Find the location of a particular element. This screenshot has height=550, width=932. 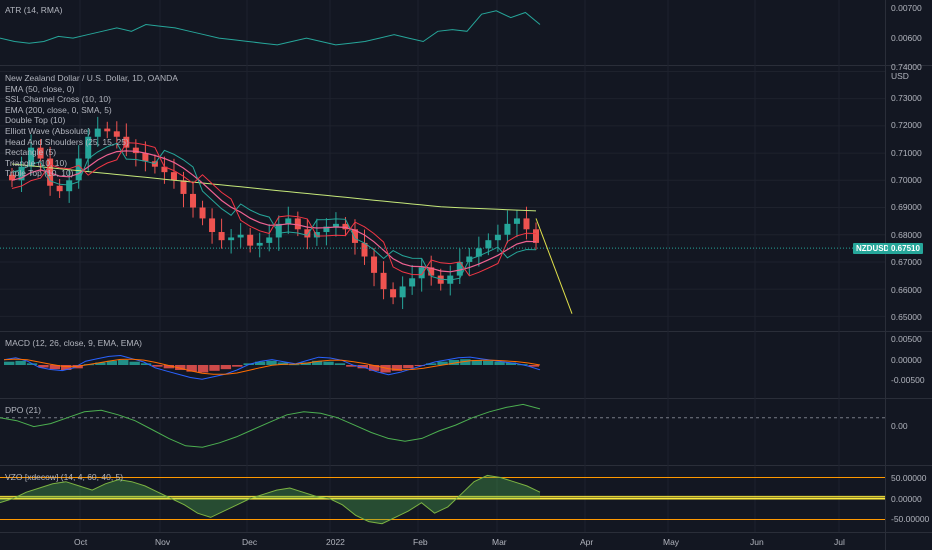

price-axis-separator is located at coordinates (885, 275).